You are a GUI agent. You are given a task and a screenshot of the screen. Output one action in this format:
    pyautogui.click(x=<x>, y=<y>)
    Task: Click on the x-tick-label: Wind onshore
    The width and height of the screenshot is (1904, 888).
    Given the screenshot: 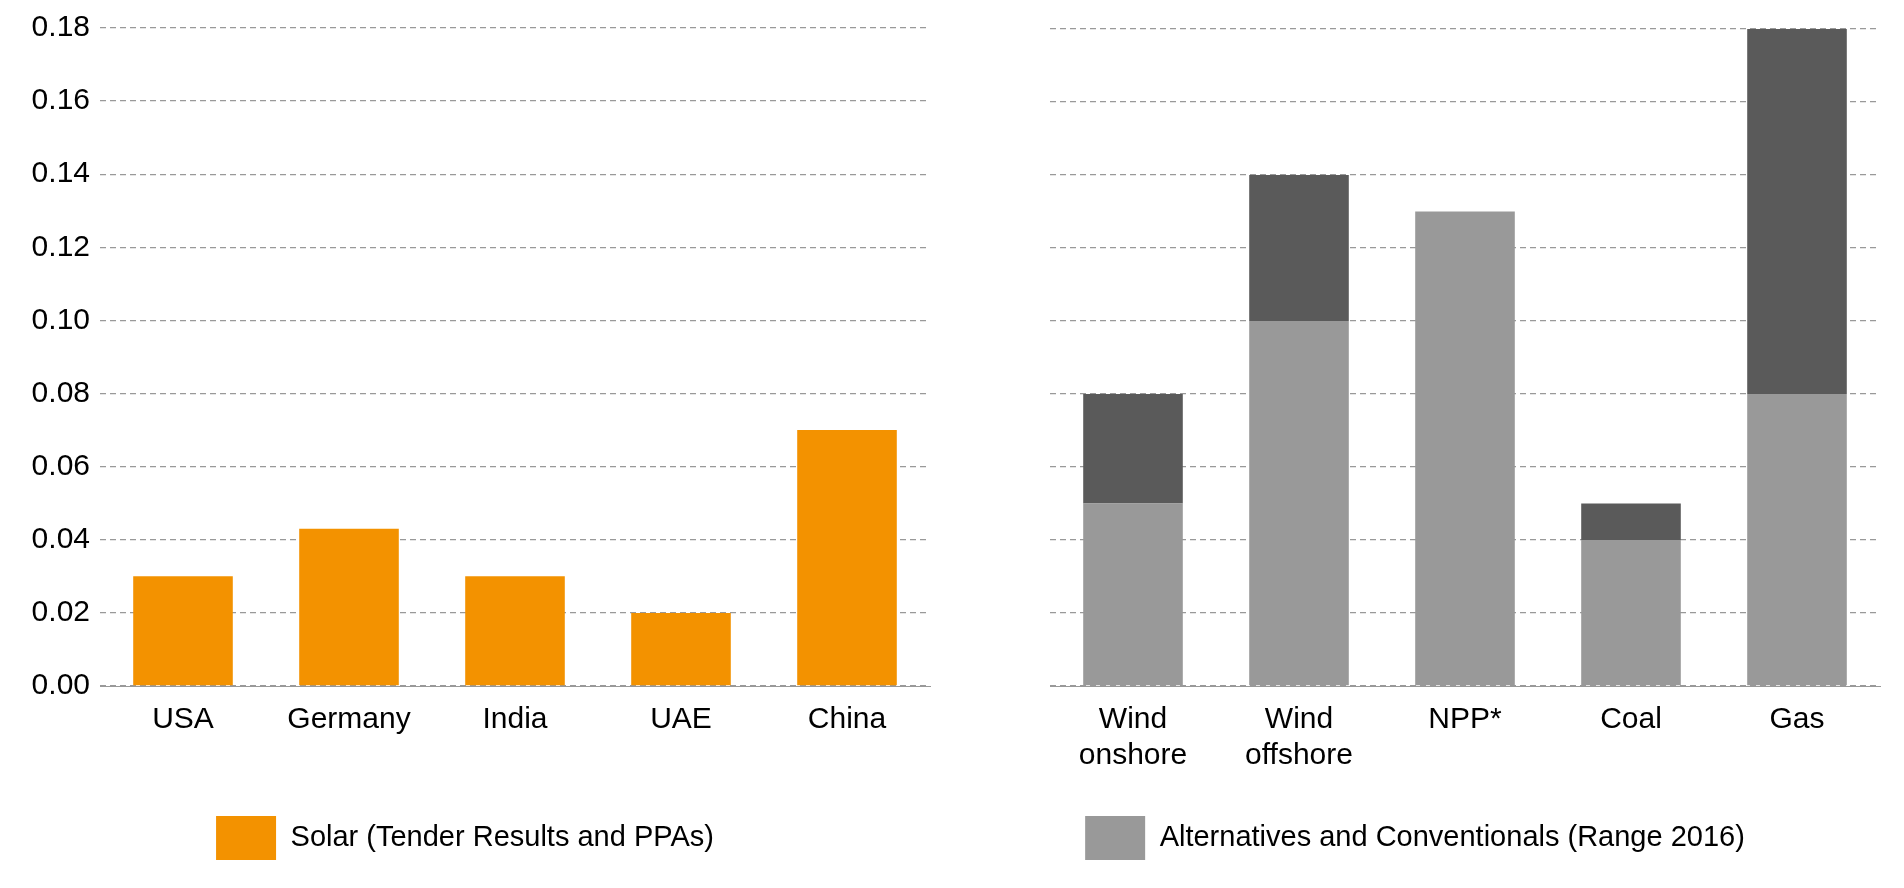 What is the action you would take?
    pyautogui.click(x=1133, y=736)
    